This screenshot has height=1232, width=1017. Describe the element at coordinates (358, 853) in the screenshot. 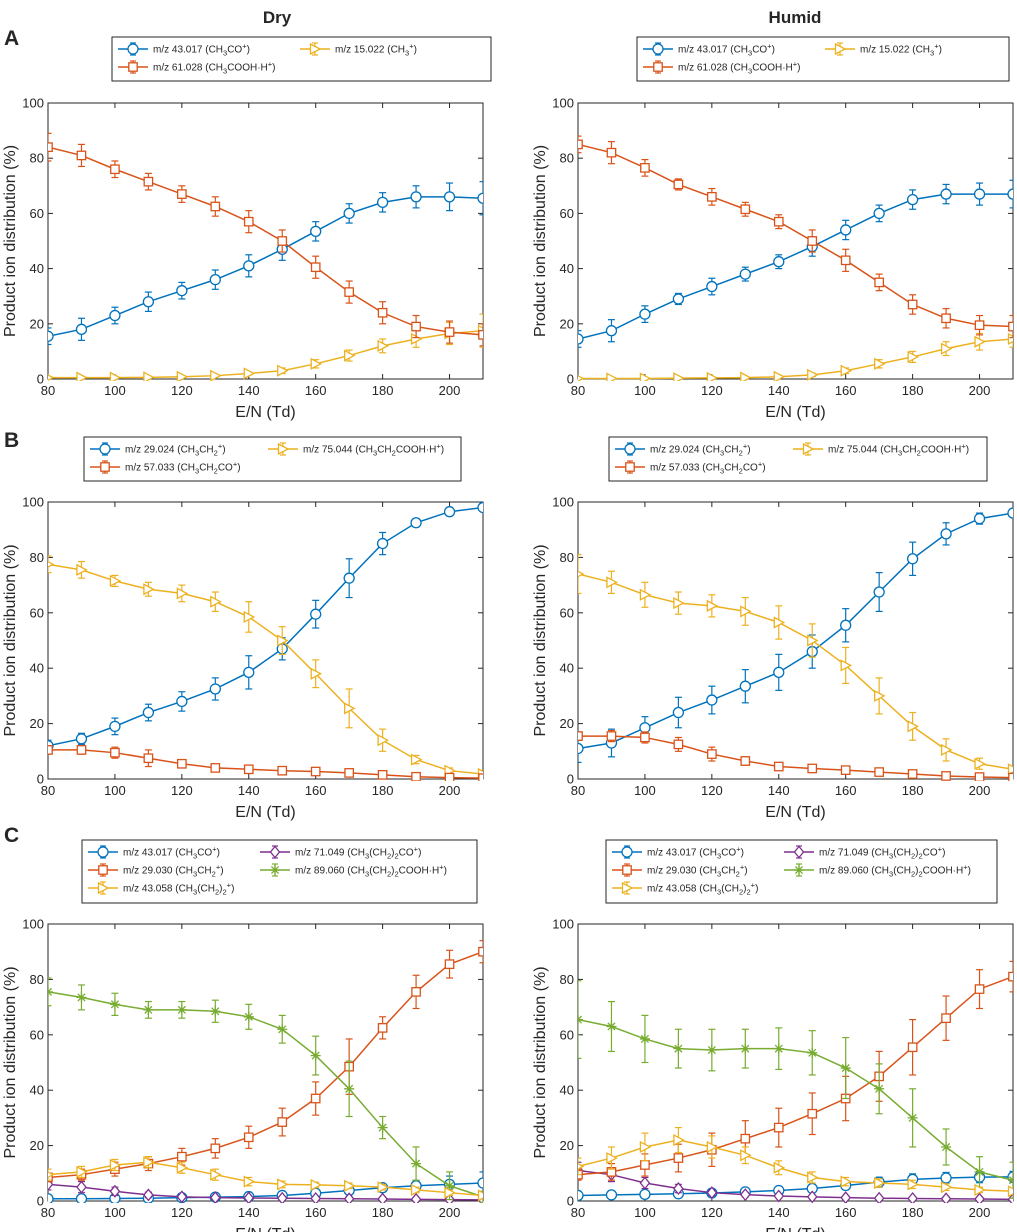

I see `legend-label: m/z 71.049 (CH3(CH2)2CO+)` at that location.